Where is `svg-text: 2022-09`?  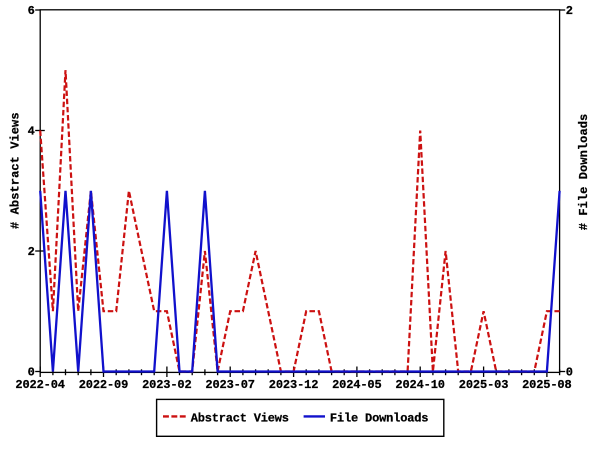 svg-text: 2022-09 is located at coordinates (104, 385).